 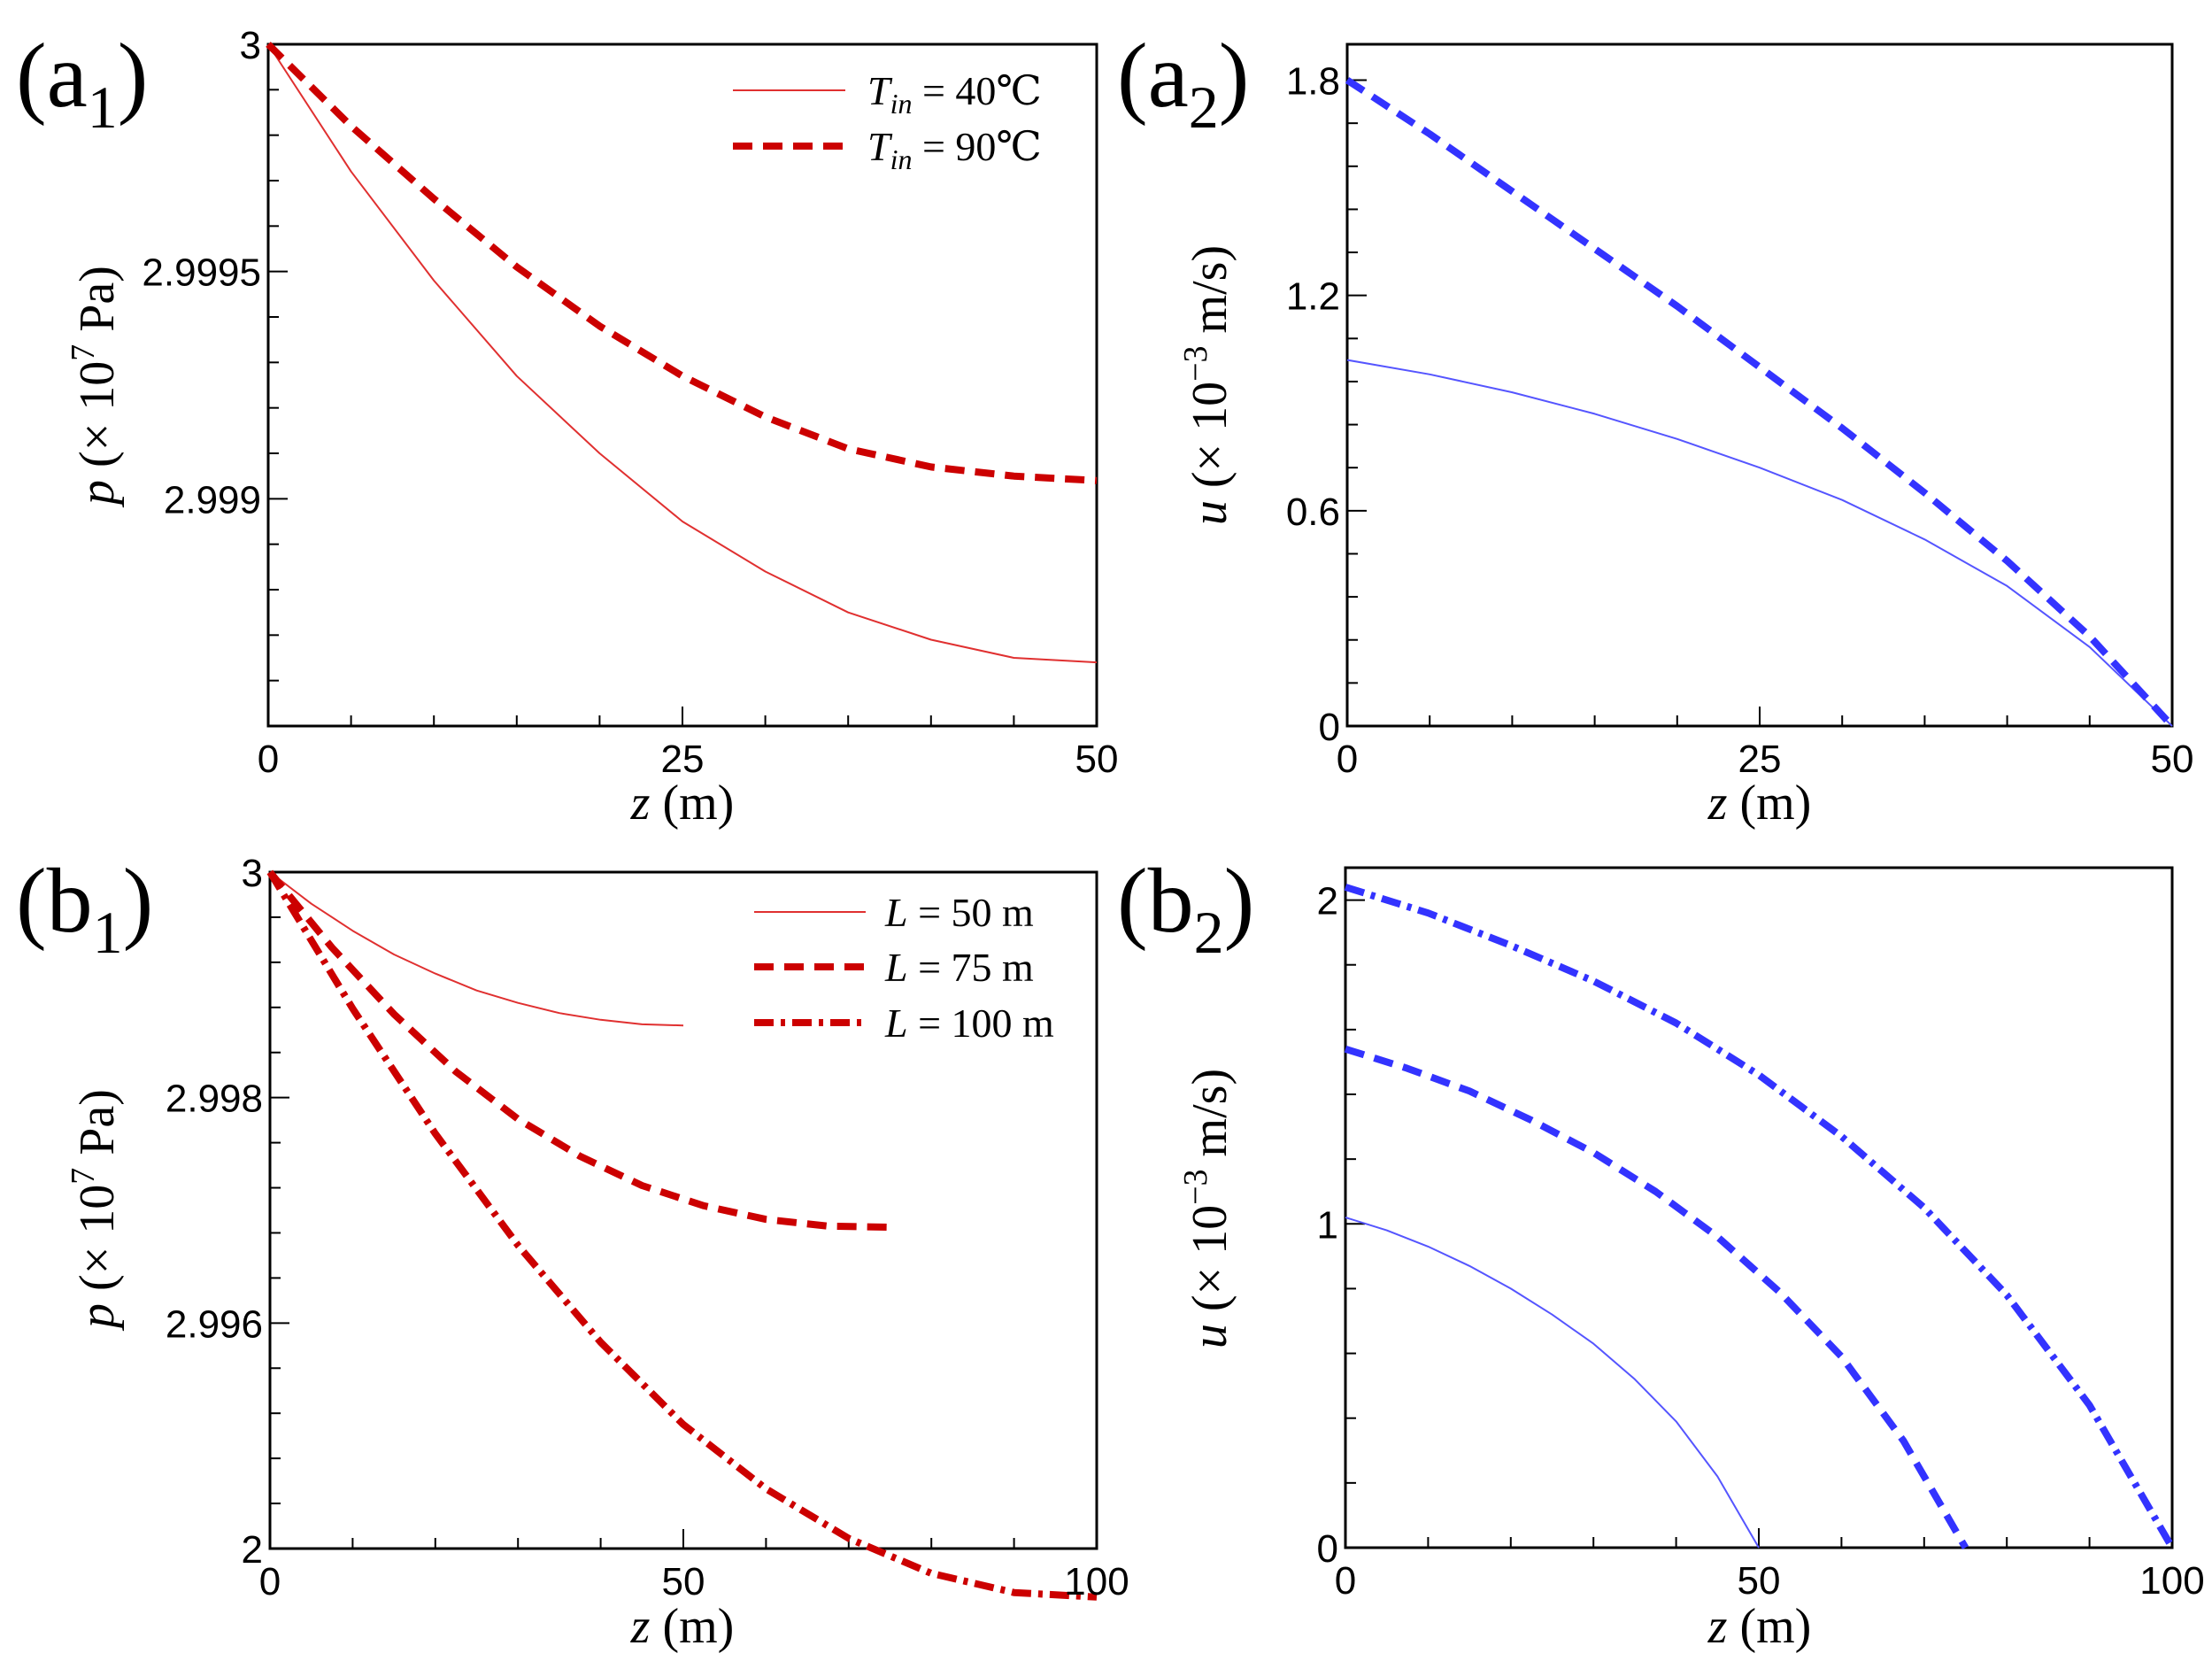 What do you see at coordinates (95, 1210) in the screenshot?
I see `y-axis-label-b1: p (× 107 Pa)` at bounding box center [95, 1210].